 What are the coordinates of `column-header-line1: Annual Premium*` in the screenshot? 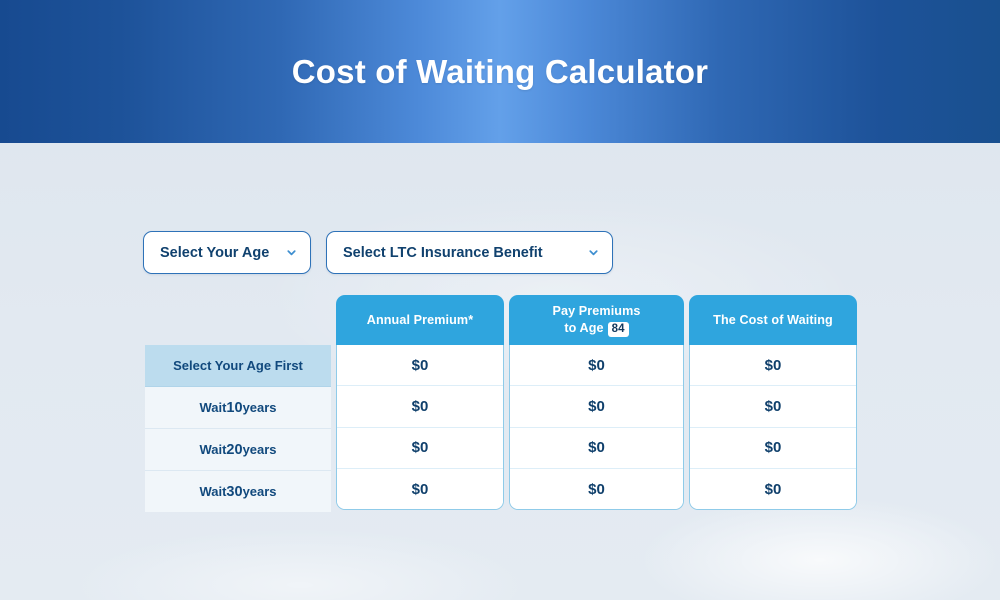 It's located at (420, 319).